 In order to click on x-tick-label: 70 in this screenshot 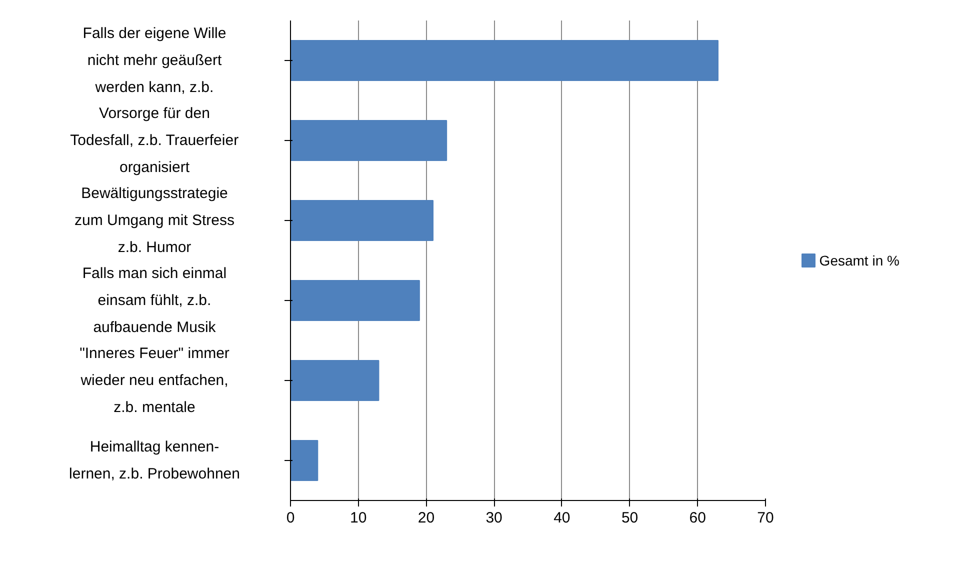, I will do `click(765, 518)`.